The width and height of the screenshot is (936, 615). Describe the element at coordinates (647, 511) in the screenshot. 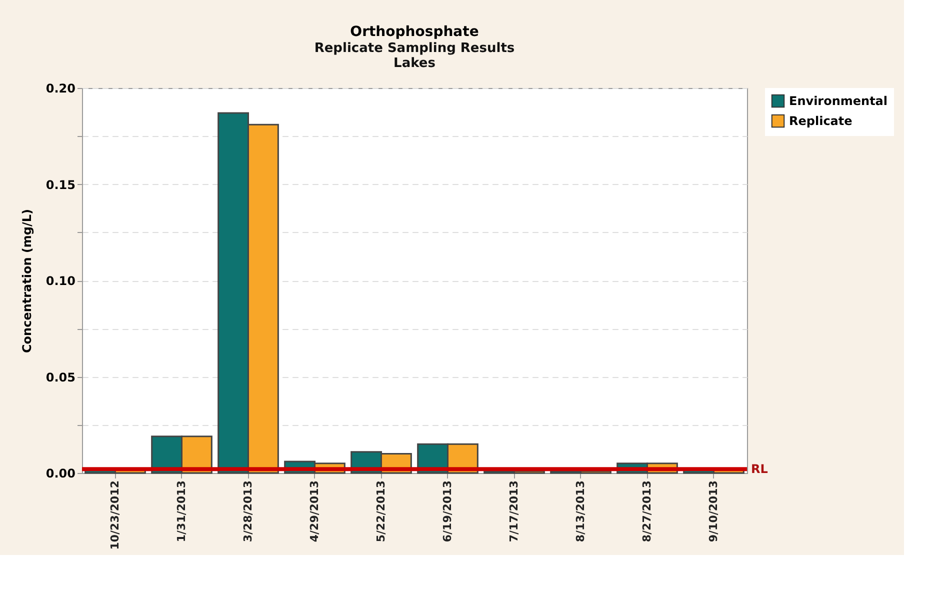

I see `x-tick-label: 8/27/2013` at that location.